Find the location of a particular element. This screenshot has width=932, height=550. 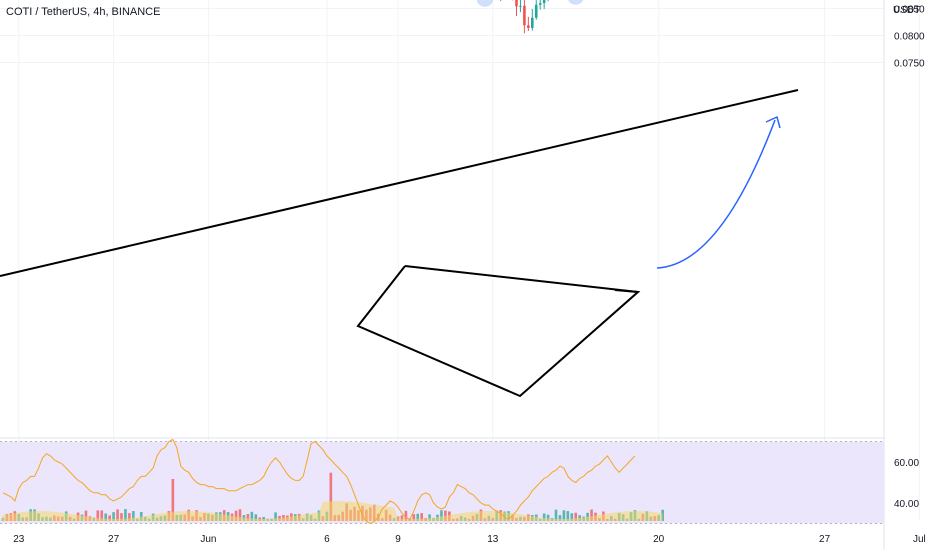

volume-histogram is located at coordinates (332, 496).